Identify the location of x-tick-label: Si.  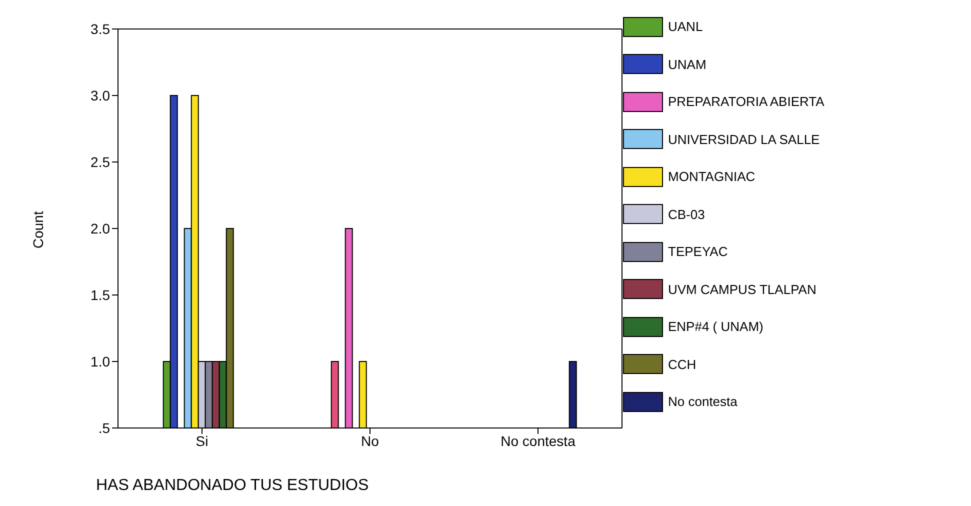
(202, 440).